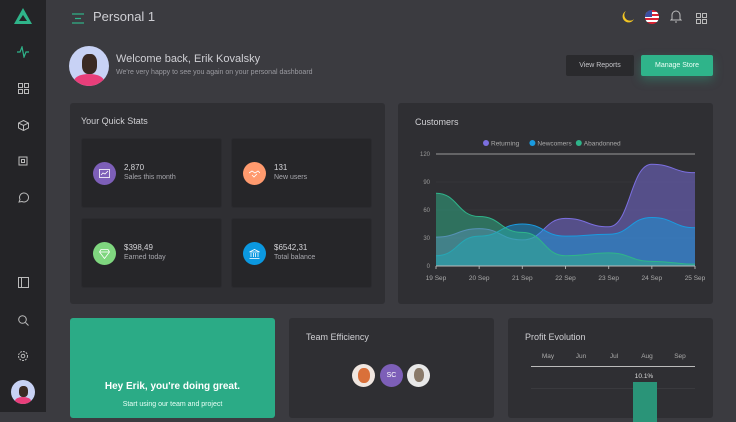 This screenshot has height=422, width=736. Describe the element at coordinates (291, 247) in the screenshot. I see `stat-value: $6542,31` at that location.